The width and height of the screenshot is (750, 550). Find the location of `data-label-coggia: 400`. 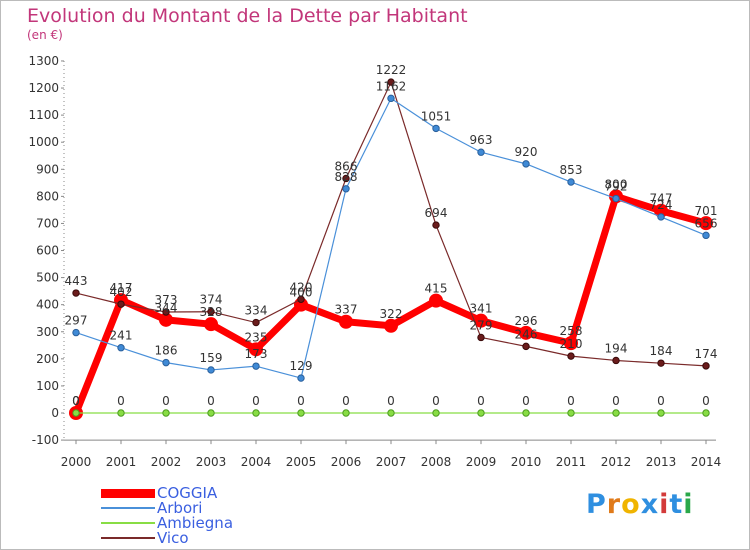

data-label-coggia: 400 is located at coordinates (301, 293).